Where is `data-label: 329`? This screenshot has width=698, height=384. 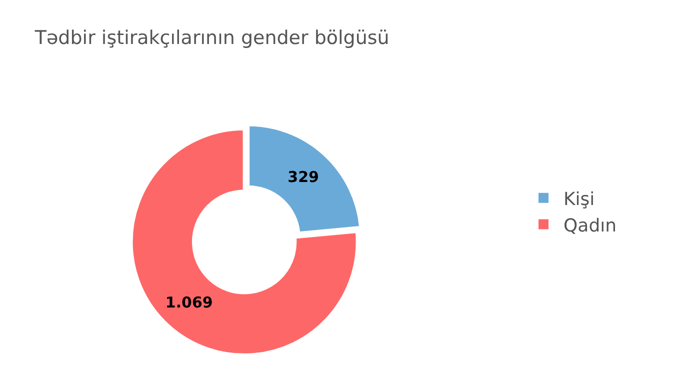
data-label: 329 is located at coordinates (303, 177).